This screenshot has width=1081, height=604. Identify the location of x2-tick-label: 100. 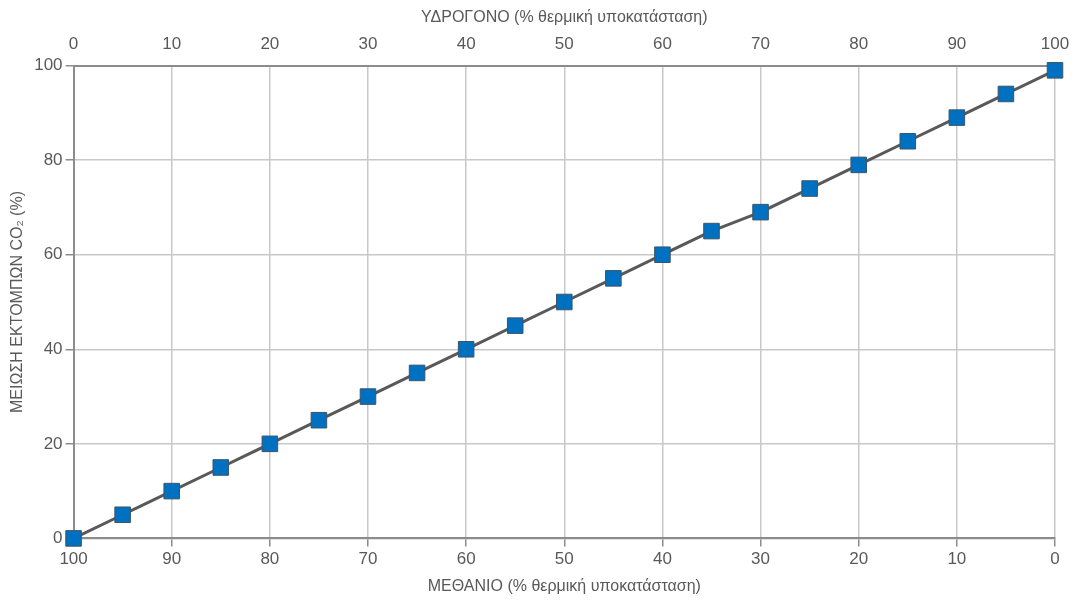
(1055, 44).